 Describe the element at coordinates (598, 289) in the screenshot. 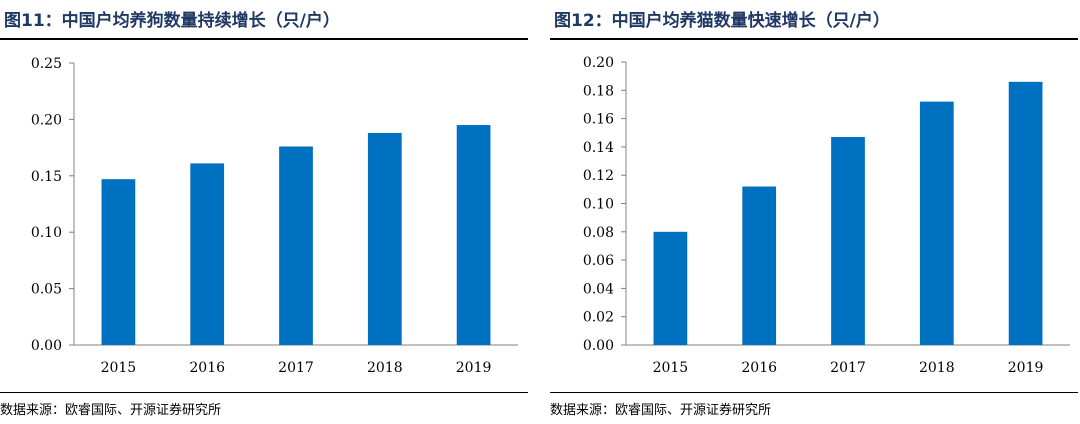

I see `y-tick-label: 0.04` at that location.